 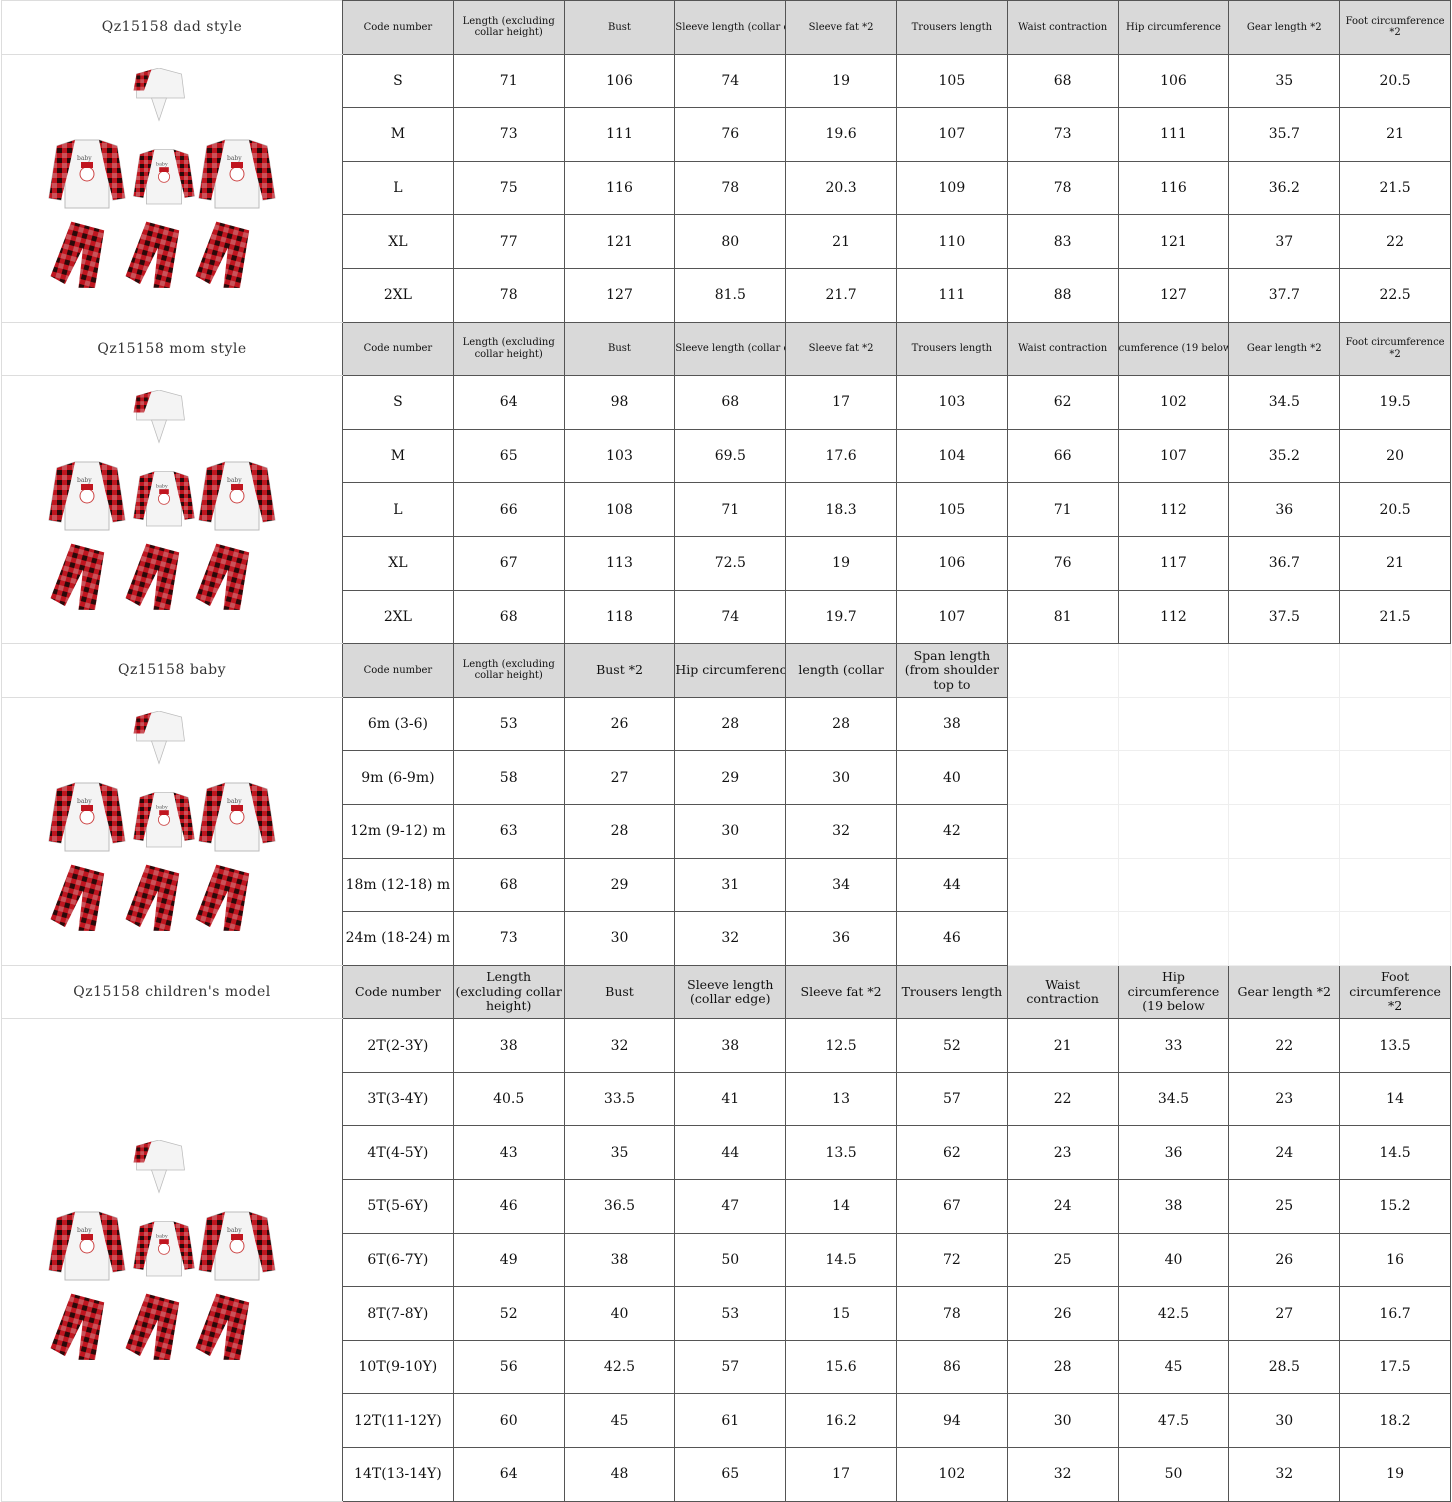 What do you see at coordinates (398, 188) in the screenshot?
I see `size-code-cell: L` at bounding box center [398, 188].